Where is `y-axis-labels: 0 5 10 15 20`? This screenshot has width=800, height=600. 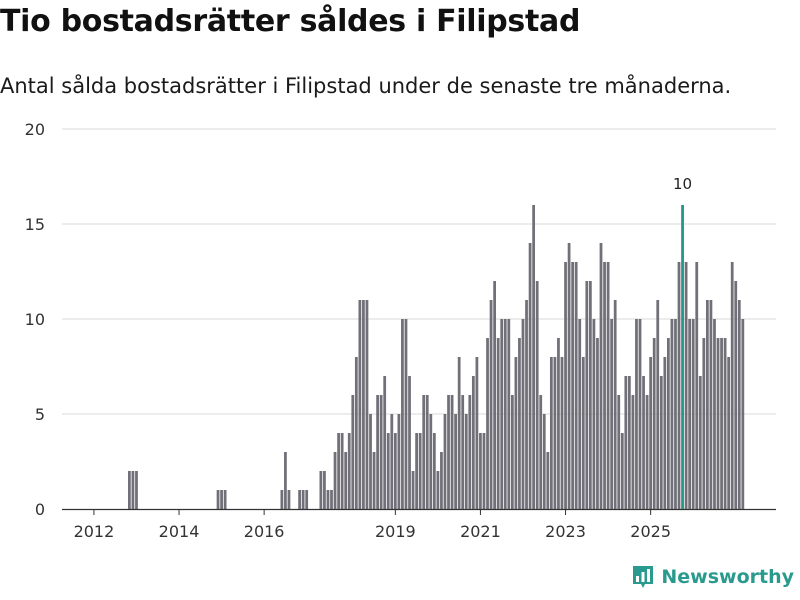
y-axis-labels: 0 5 10 15 20 is located at coordinates (35, 319).